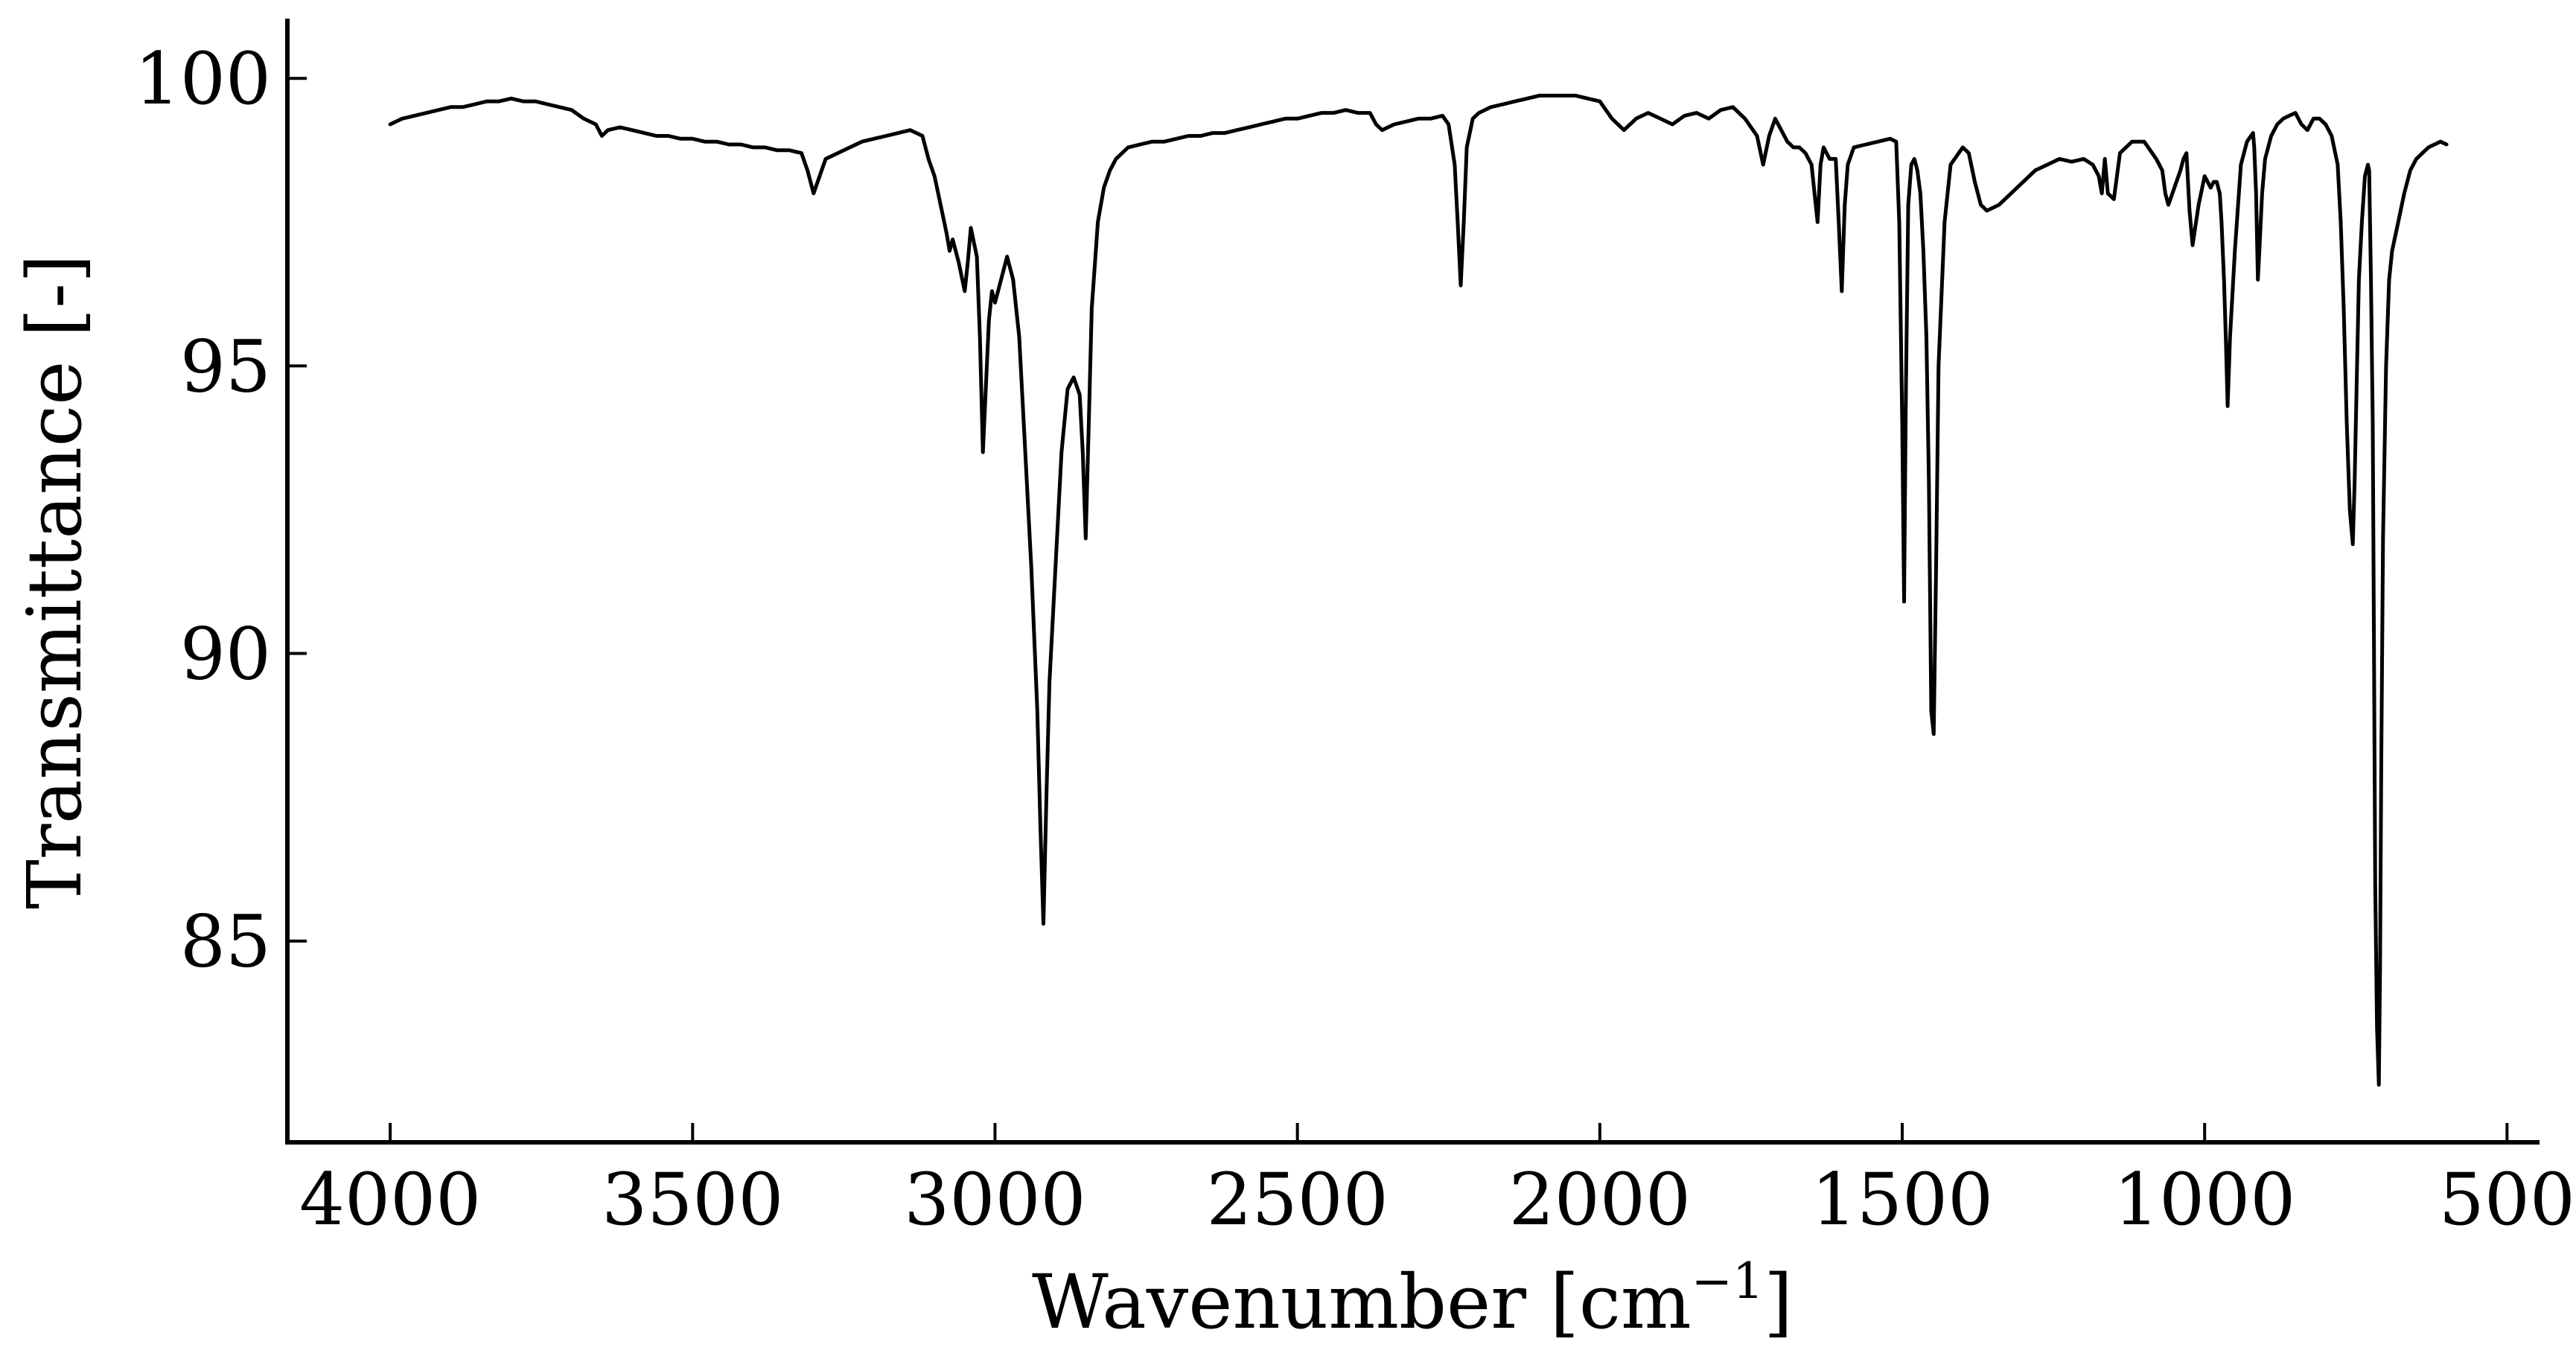 Image resolution: width=2576 pixels, height=1362 pixels. I want to click on x-tick-label: 1500, so click(1902, 1199).